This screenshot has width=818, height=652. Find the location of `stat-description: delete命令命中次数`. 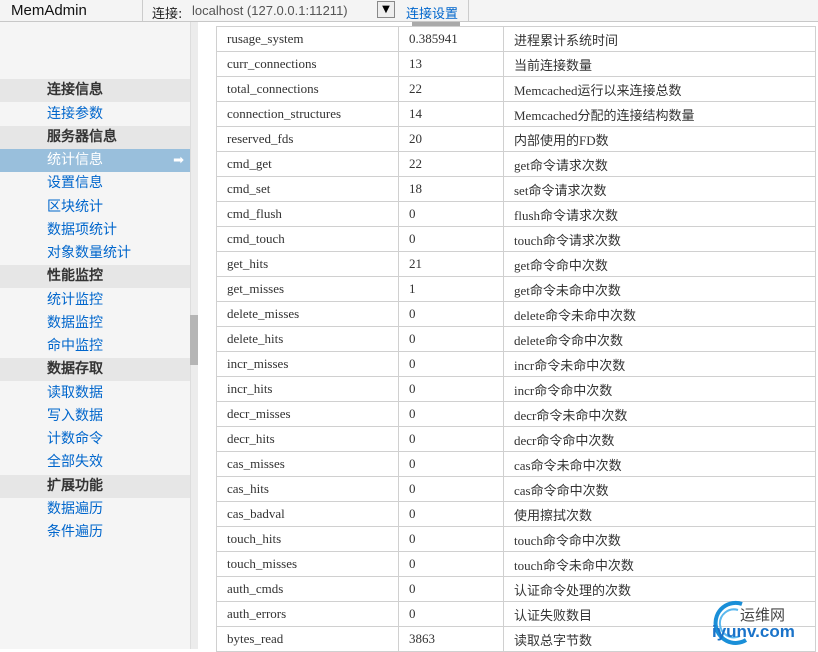

stat-description: delete命令命中次数 is located at coordinates (659, 339).